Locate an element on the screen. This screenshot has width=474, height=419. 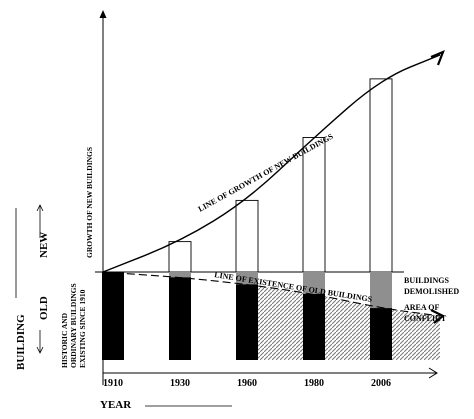
growth-line-arrowhead is located at coordinates (437, 57).